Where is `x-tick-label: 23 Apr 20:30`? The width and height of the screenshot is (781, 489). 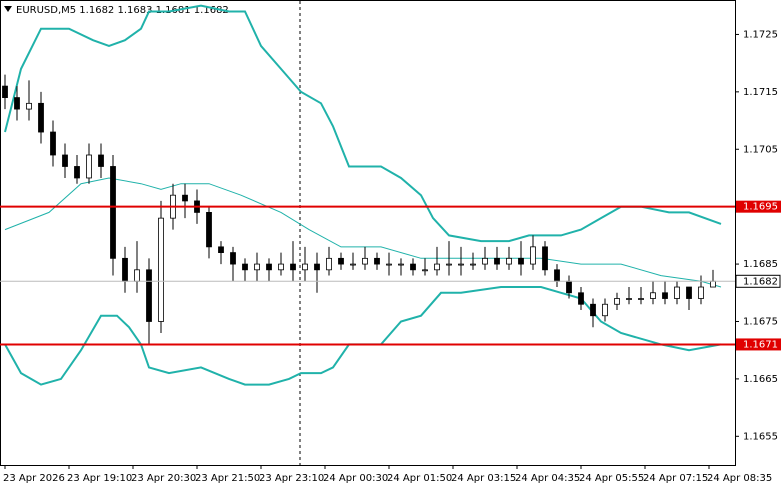 x-tick-label: 23 Apr 20:30 is located at coordinates (163, 478).